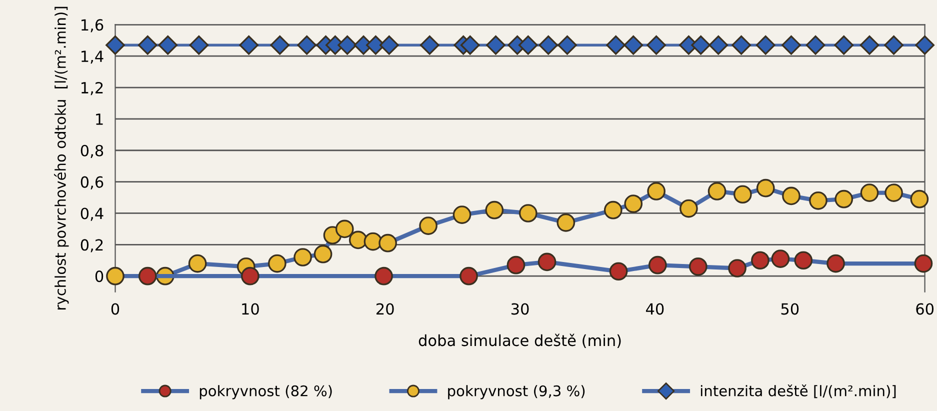 The width and height of the screenshot is (937, 411). I want to click on y-axis-title: rychlost povrchového odtoku [l/(m².min)], so click(61, 158).